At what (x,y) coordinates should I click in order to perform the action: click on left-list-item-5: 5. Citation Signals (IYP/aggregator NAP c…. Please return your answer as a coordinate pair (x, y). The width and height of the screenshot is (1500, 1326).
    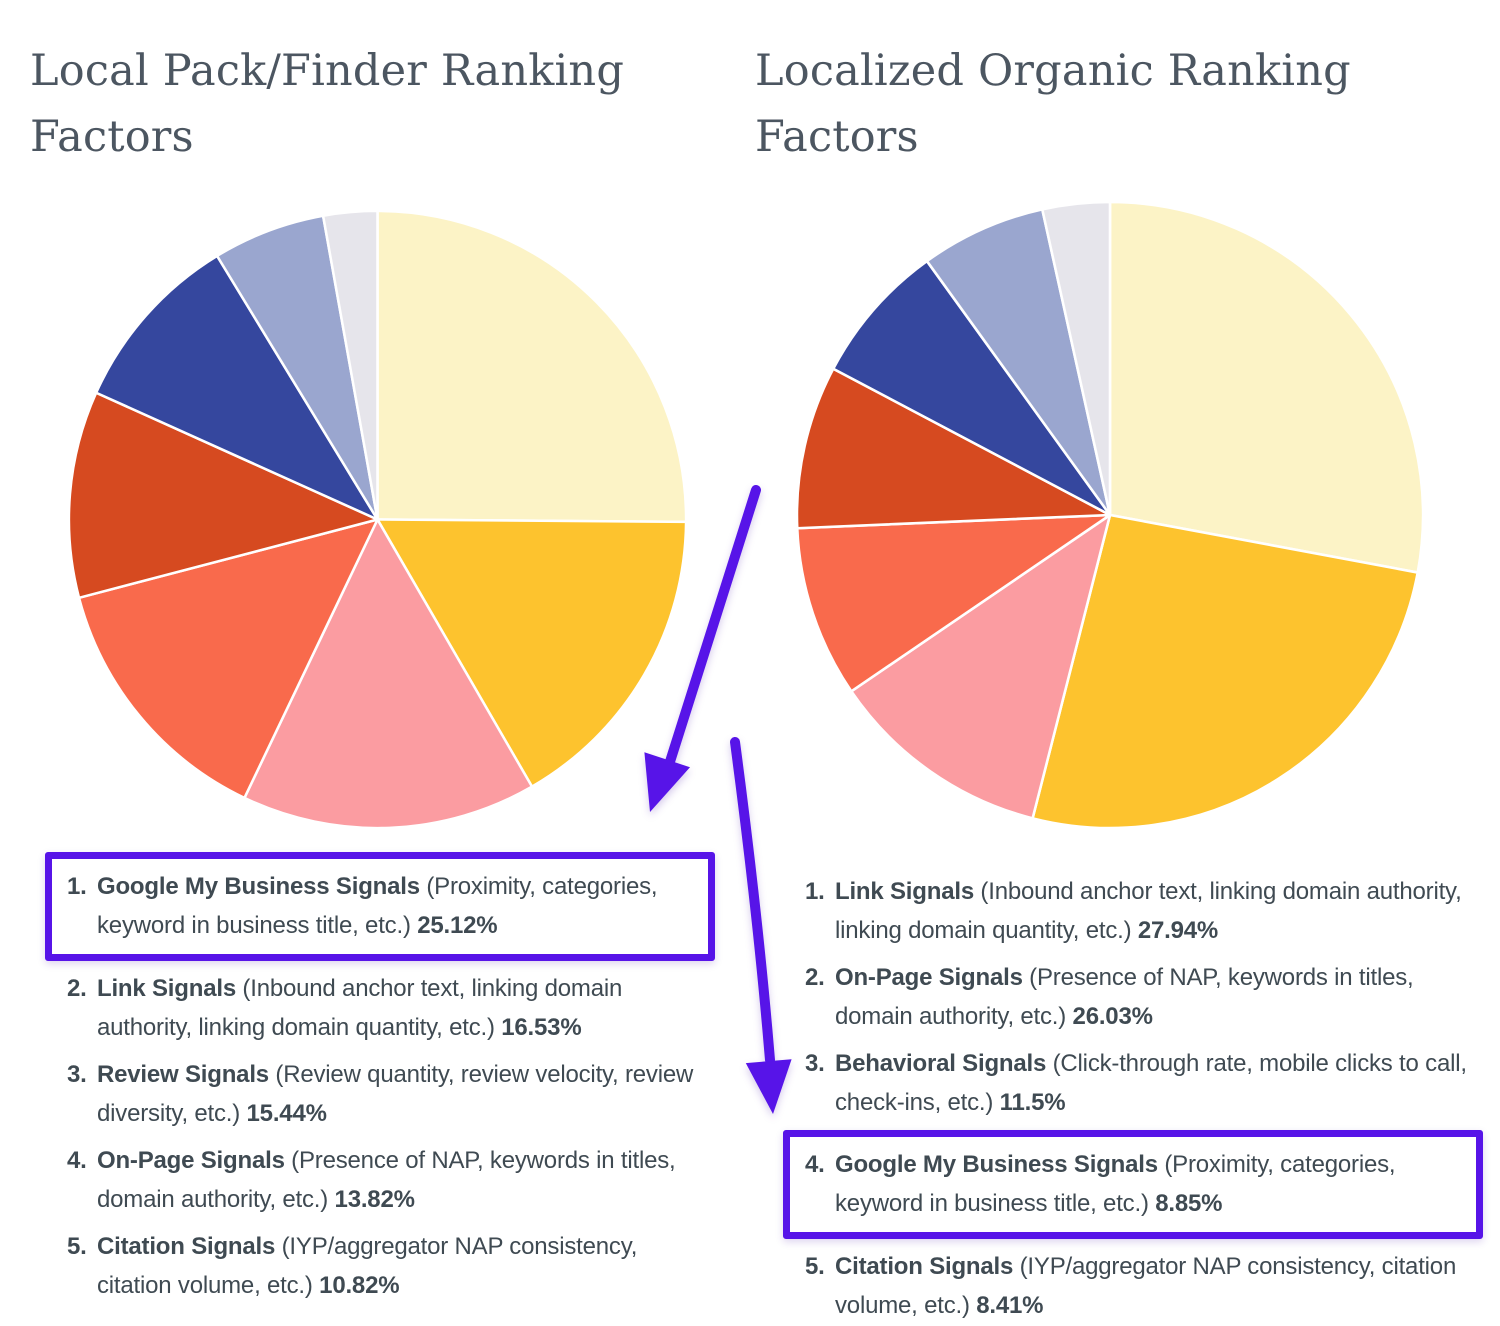
    Looking at the image, I should click on (391, 1266).